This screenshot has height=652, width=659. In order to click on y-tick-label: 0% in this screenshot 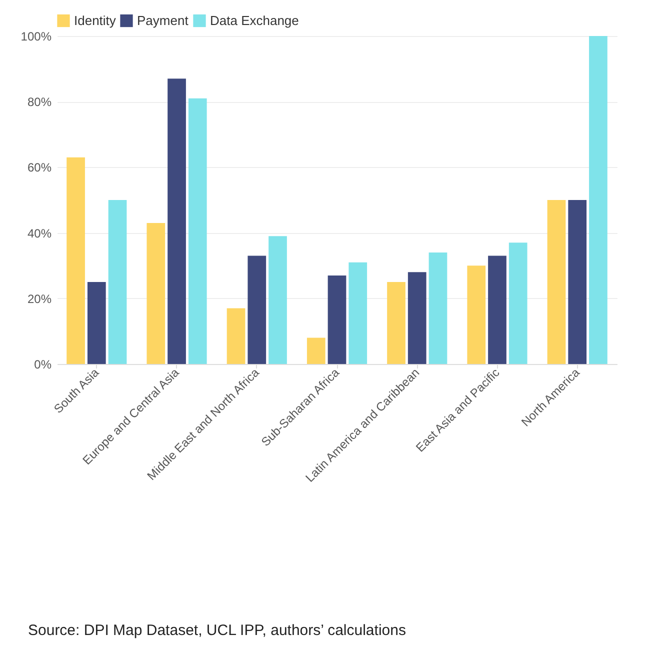, I will do `click(43, 365)`.